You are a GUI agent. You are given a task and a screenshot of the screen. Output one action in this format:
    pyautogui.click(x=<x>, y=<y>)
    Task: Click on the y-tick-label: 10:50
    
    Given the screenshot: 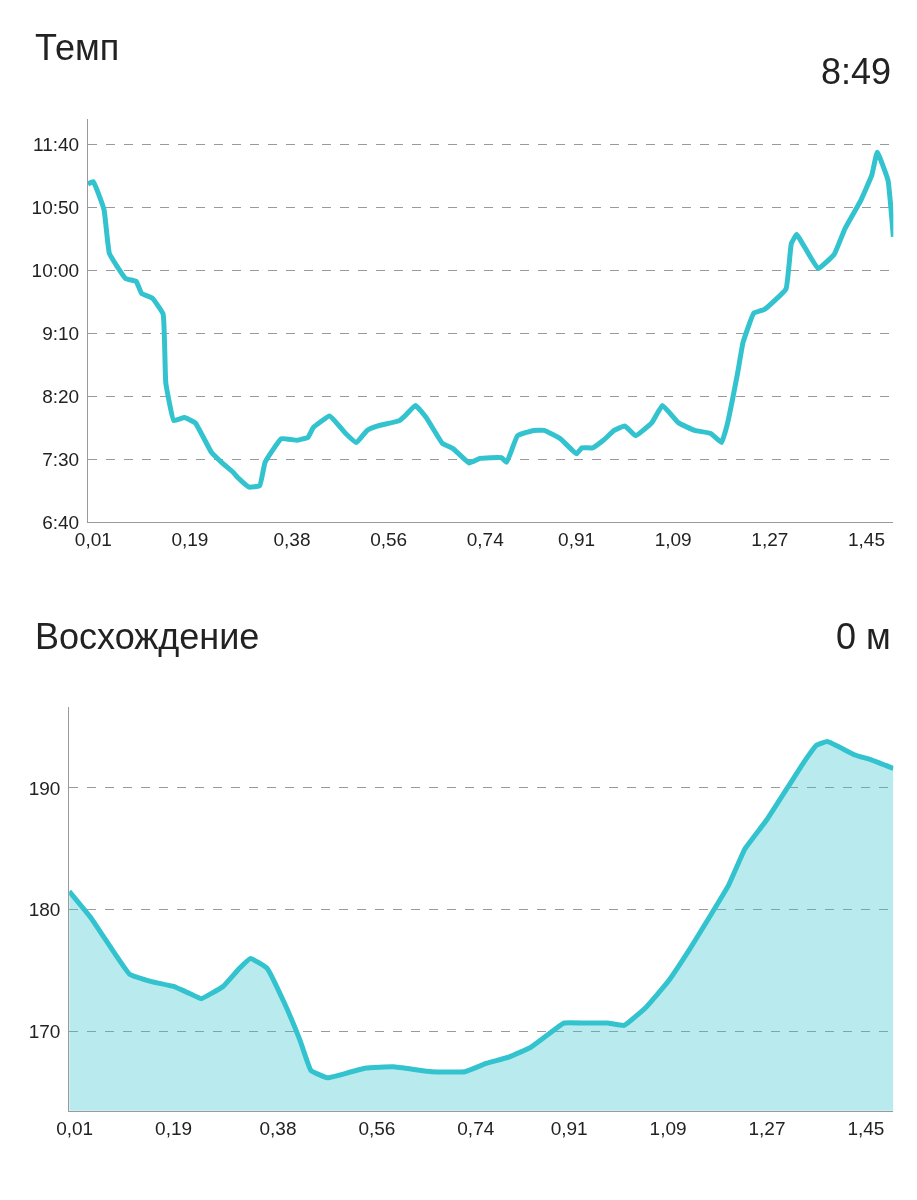 What is the action you would take?
    pyautogui.click(x=55, y=207)
    